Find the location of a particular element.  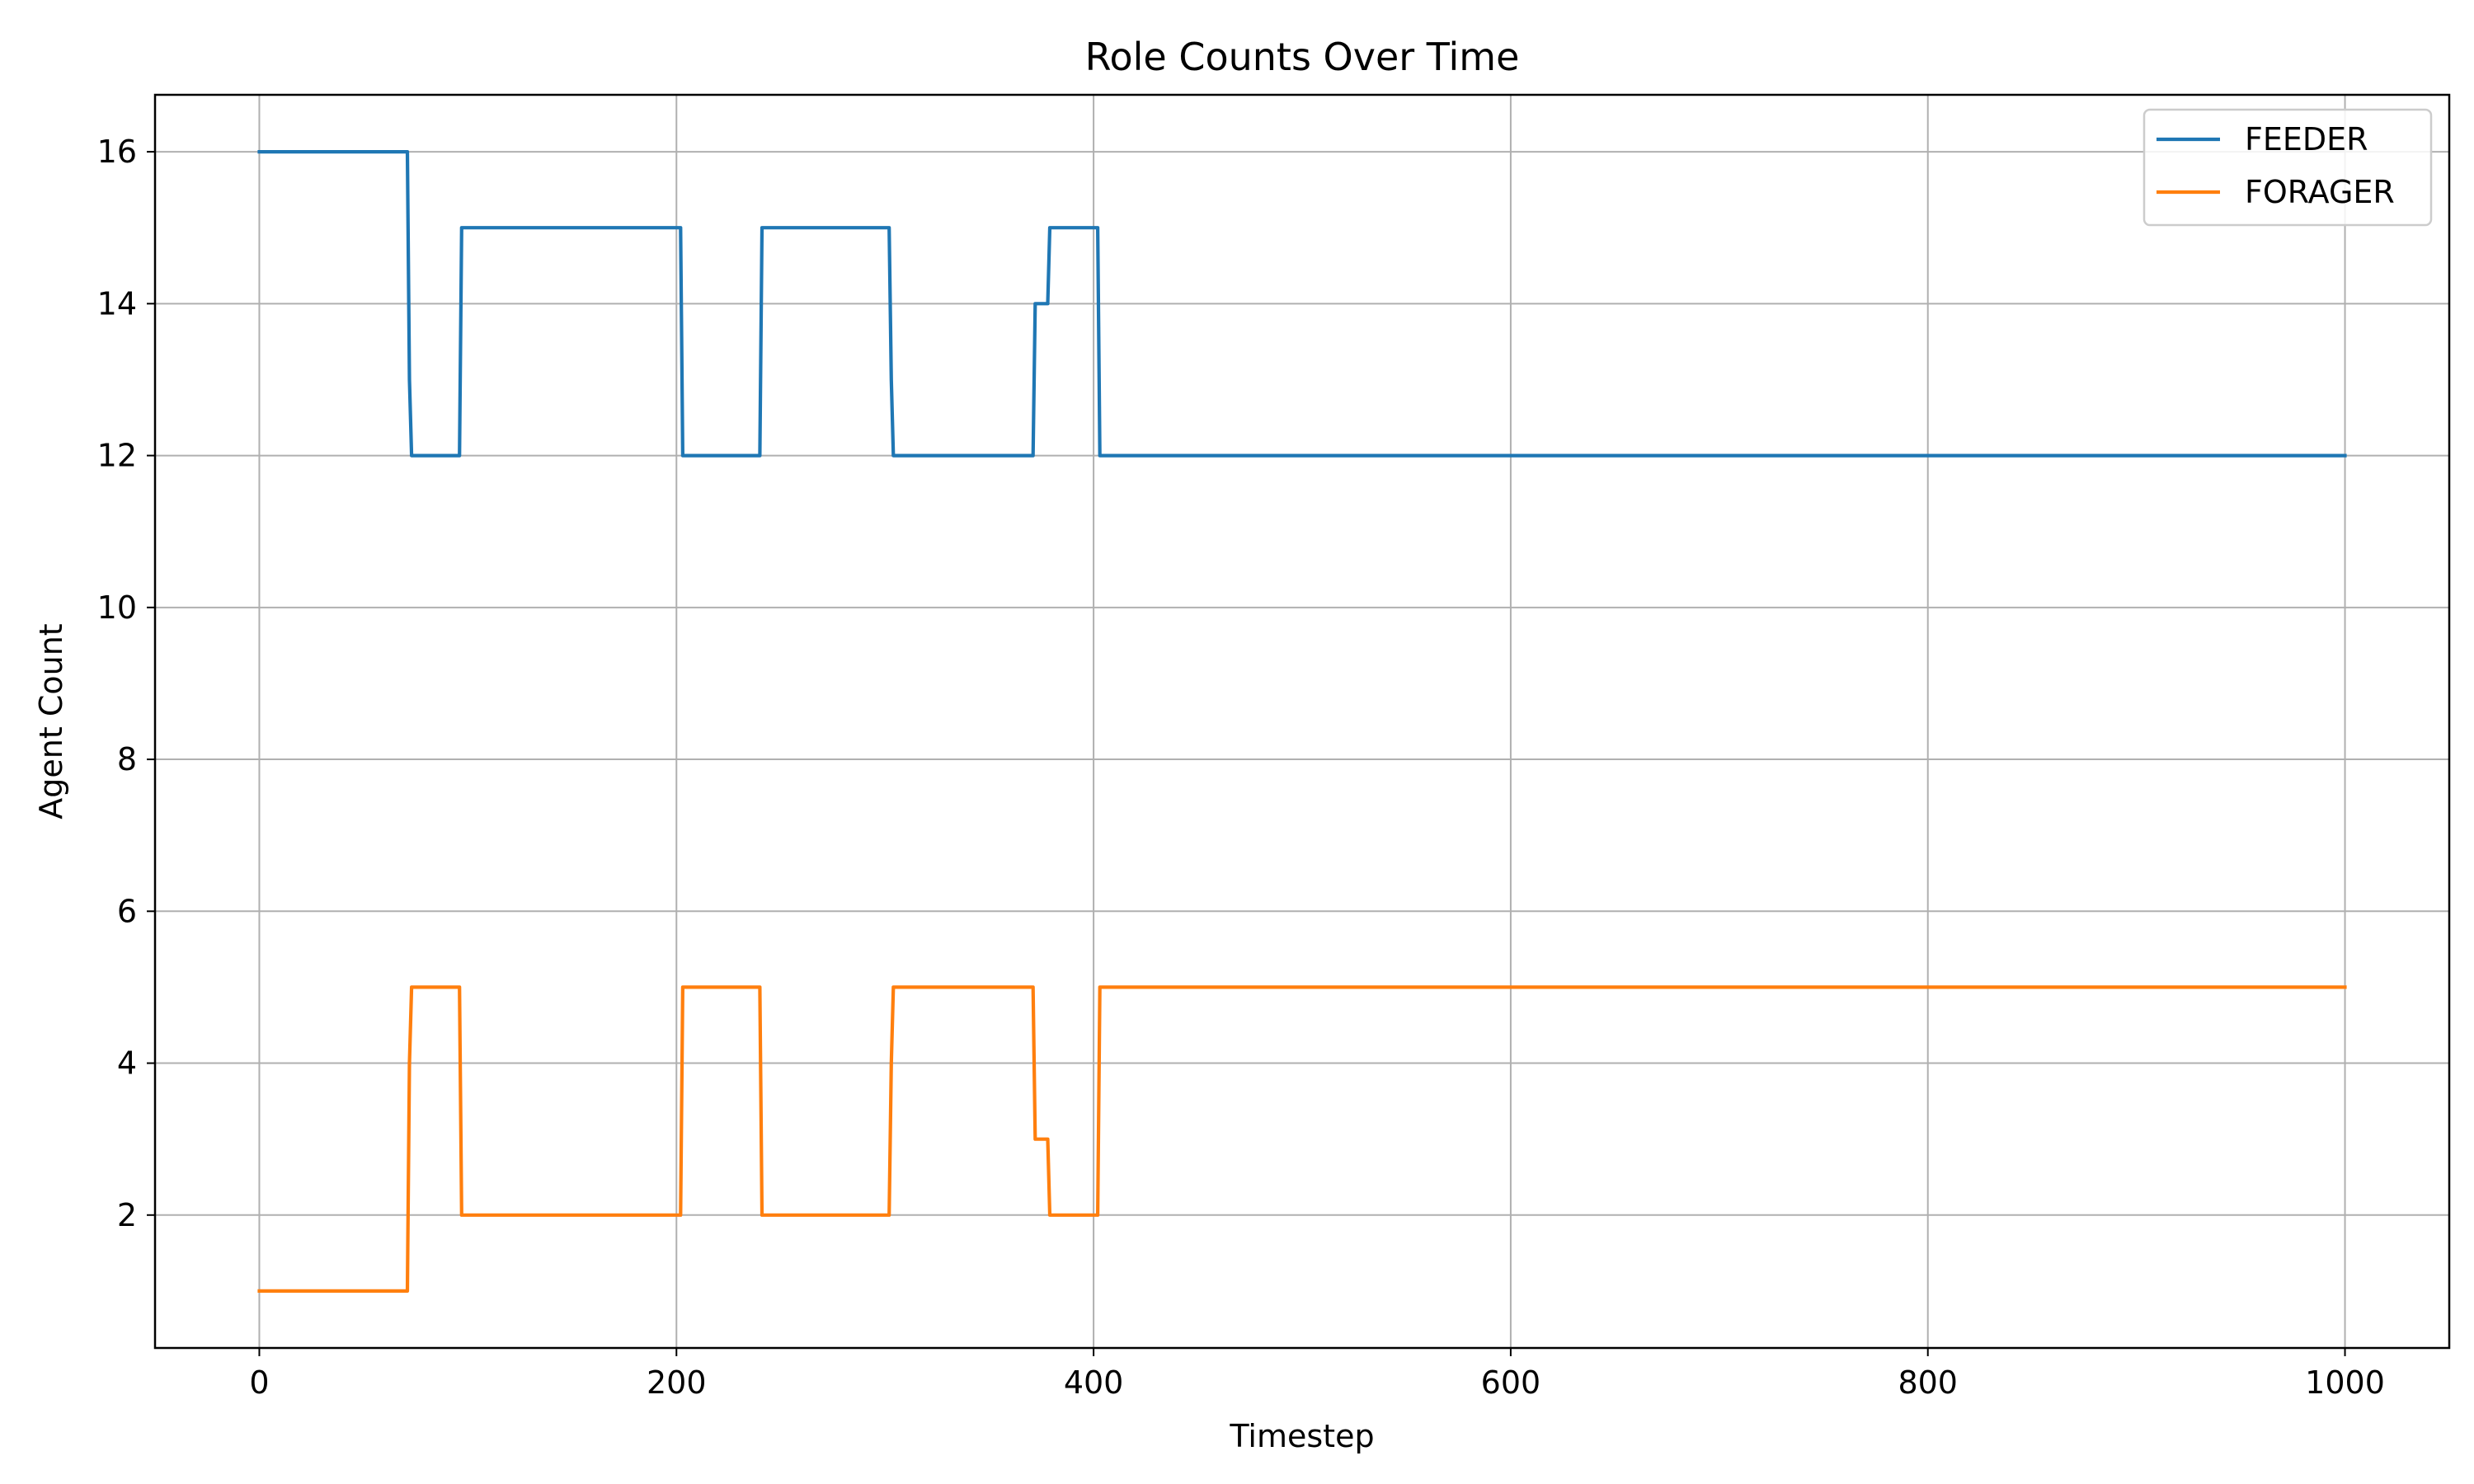

legend-label-feeder: FEEDER is located at coordinates (2306, 139).